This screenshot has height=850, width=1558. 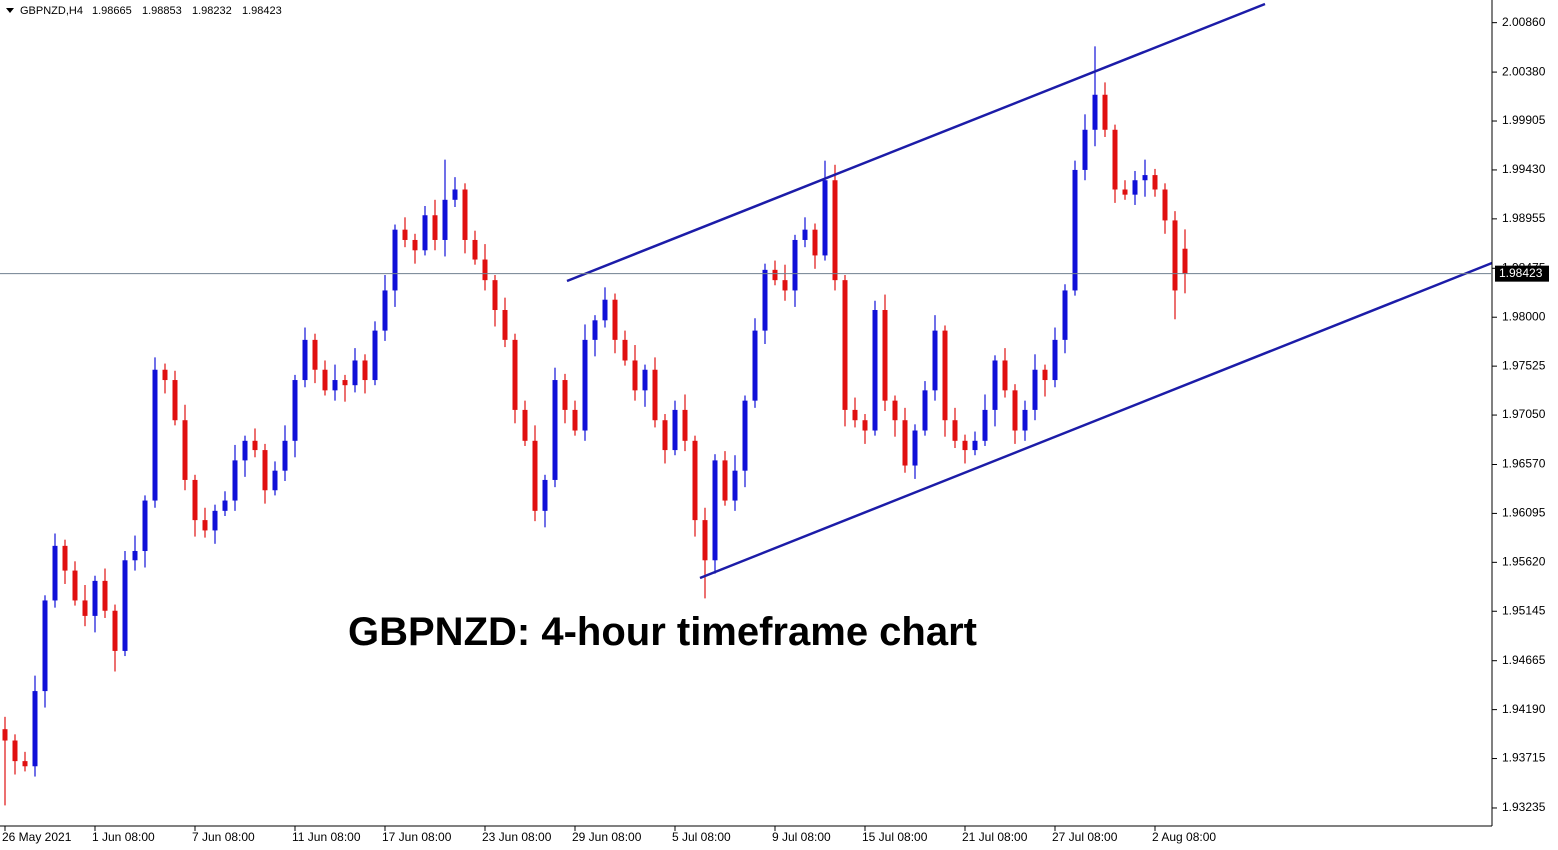 What do you see at coordinates (212, 11) in the screenshot?
I see `header-low: 1.98232` at bounding box center [212, 11].